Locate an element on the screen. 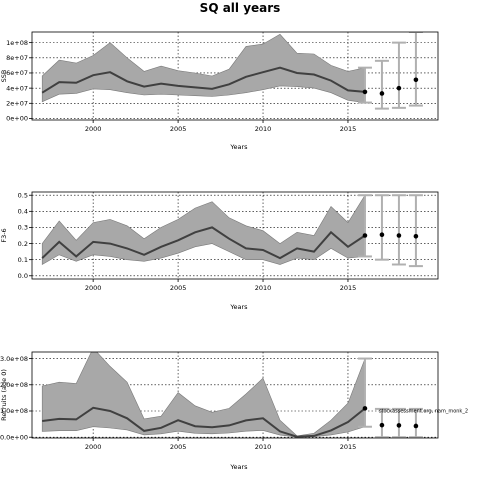 This screenshot has height=480, width=480. y-tick-label: 3.0e+08 is located at coordinates (14, 359).